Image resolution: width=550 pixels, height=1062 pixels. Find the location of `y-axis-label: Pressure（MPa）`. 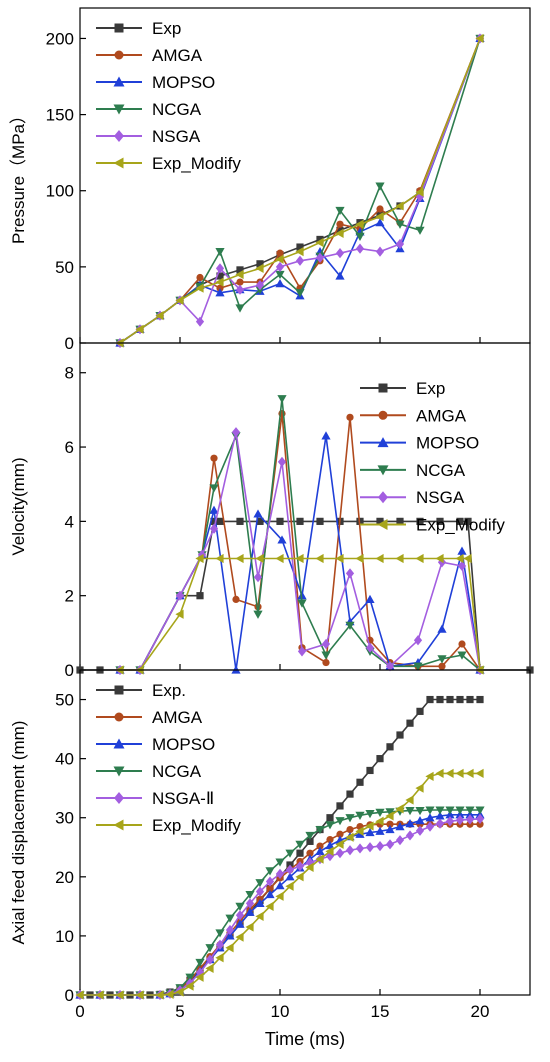

y-axis-label: Pressure（MPa） is located at coordinates (18, 175).